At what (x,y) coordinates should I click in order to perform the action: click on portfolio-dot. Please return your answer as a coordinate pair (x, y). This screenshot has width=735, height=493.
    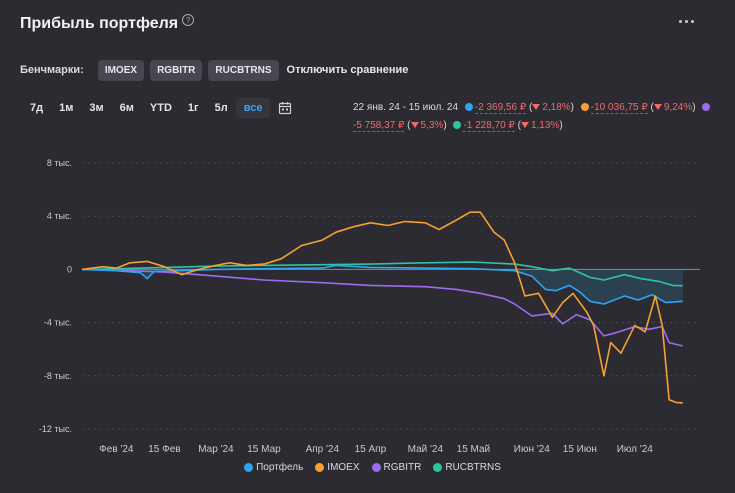
    Looking at the image, I should click on (468, 107).